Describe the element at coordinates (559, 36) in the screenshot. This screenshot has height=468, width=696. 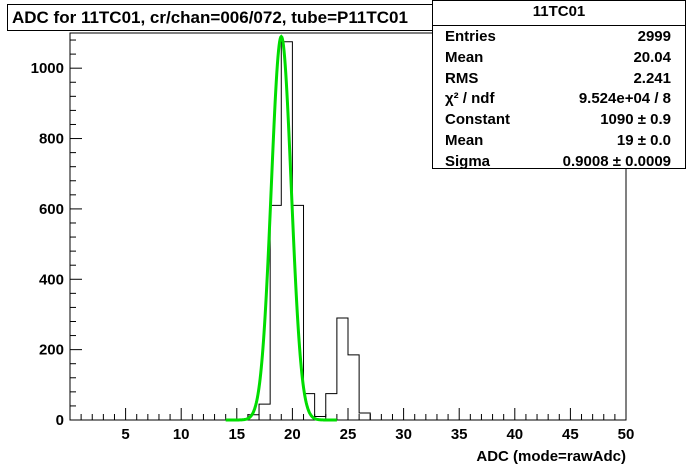
I see `stats-row: Entries 2999` at that location.